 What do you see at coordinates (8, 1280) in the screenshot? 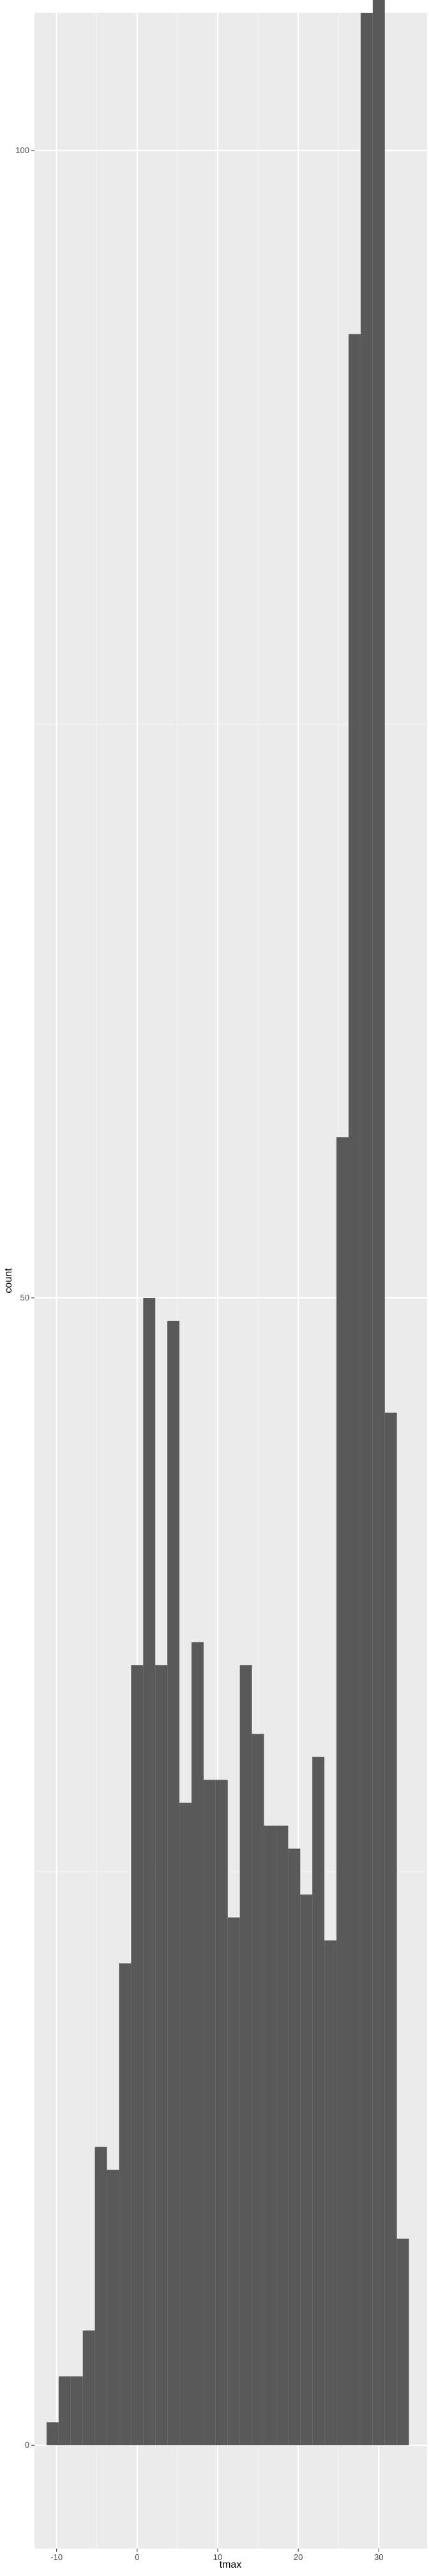
I see `y-axis-title: count` at bounding box center [8, 1280].